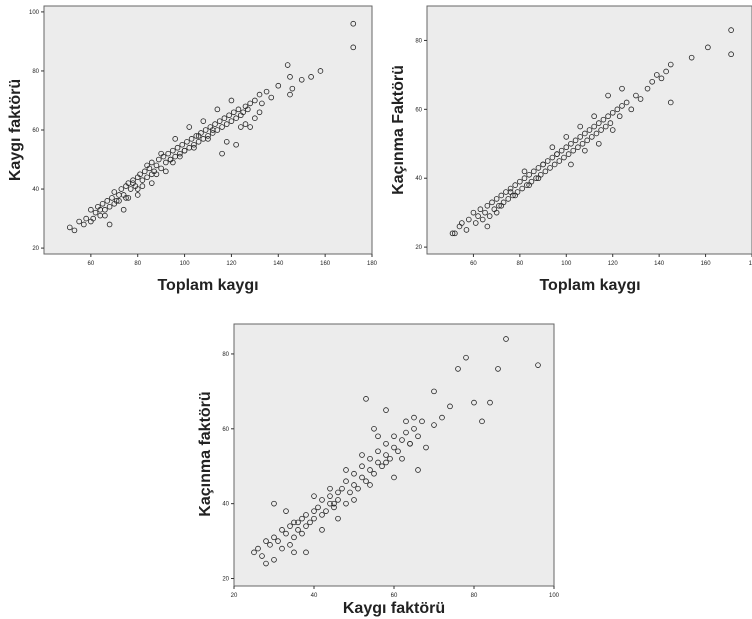 This screenshot has height=619, width=752. Describe the element at coordinates (473, 264) in the screenshot. I see `x-tick-label: 60` at that location.